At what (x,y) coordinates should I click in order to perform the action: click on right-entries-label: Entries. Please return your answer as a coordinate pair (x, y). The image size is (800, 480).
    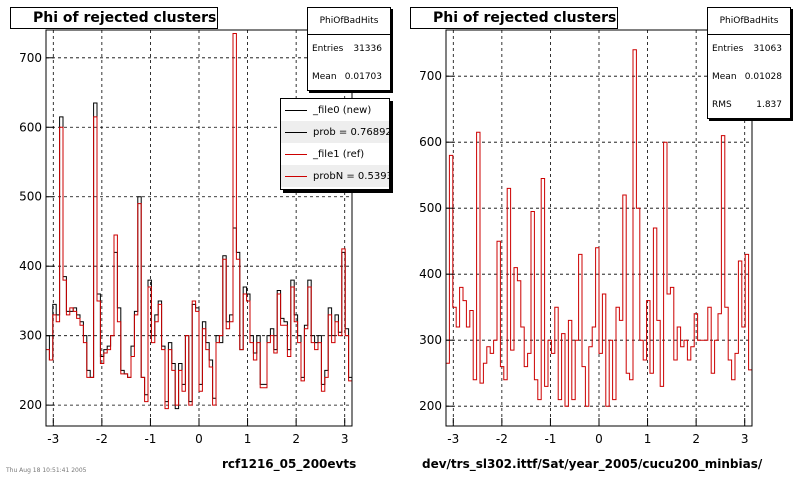
    Looking at the image, I should click on (728, 49).